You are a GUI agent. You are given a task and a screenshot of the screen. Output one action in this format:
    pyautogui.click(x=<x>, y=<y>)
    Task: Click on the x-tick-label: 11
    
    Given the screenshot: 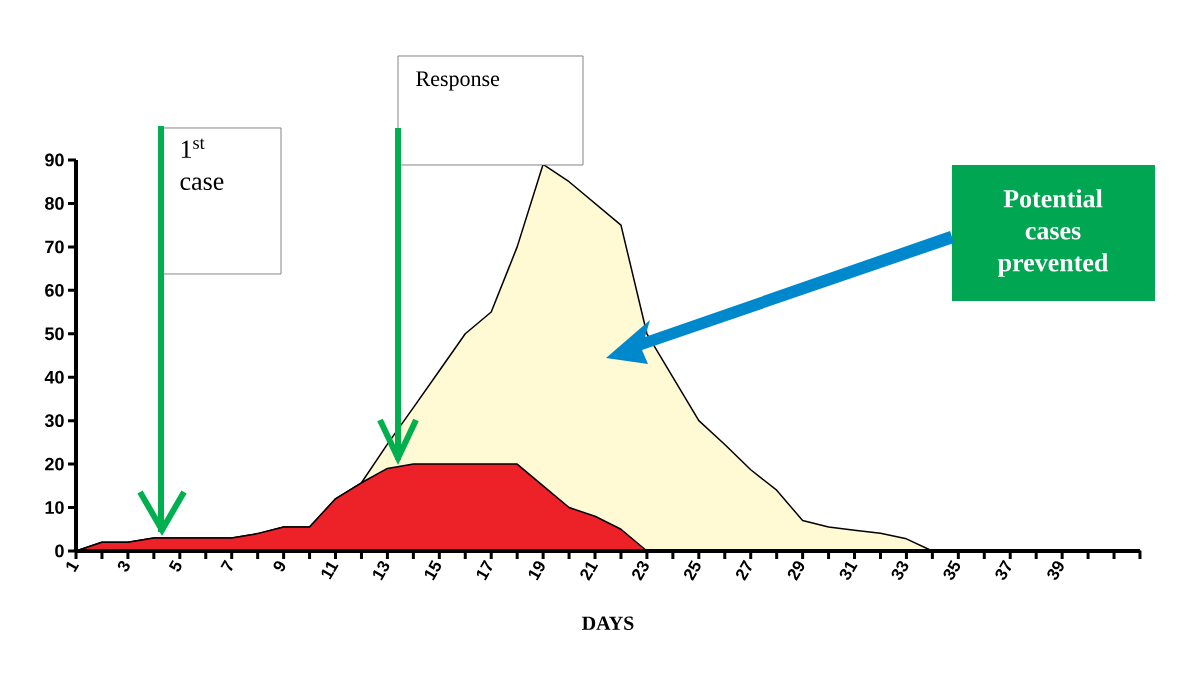 What is the action you would take?
    pyautogui.click(x=330, y=570)
    